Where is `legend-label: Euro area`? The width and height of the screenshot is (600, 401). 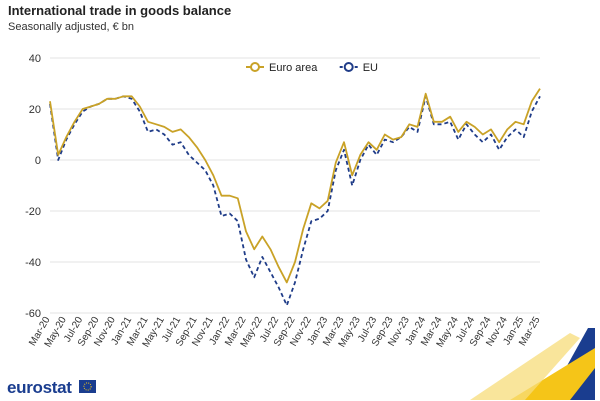
legend-label: Euro area is located at coordinates (293, 68).